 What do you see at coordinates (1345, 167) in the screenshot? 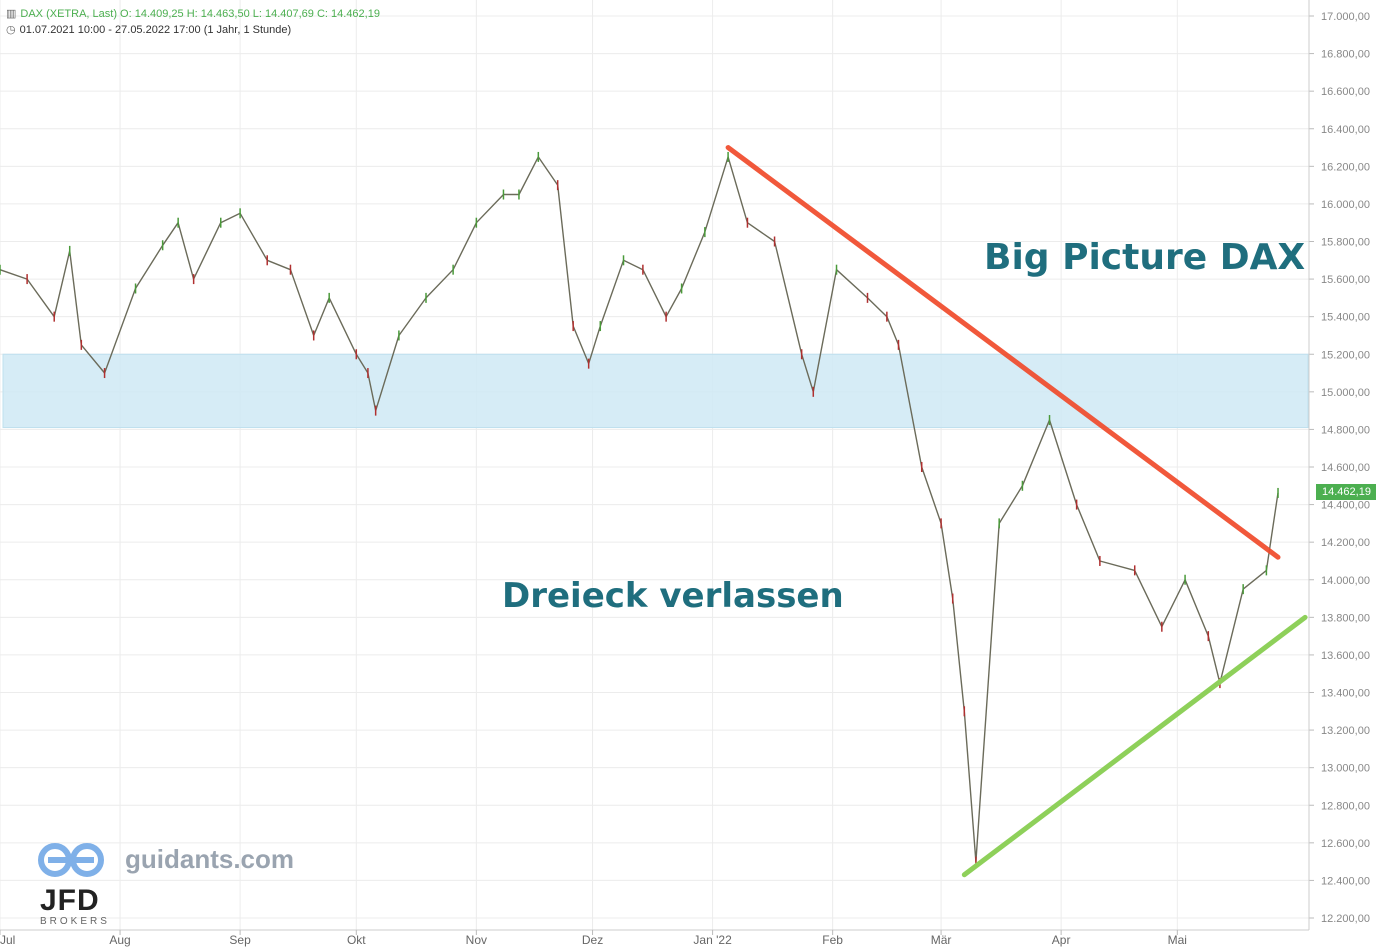
I see `y-tick-label: 16.200,00` at bounding box center [1345, 167].